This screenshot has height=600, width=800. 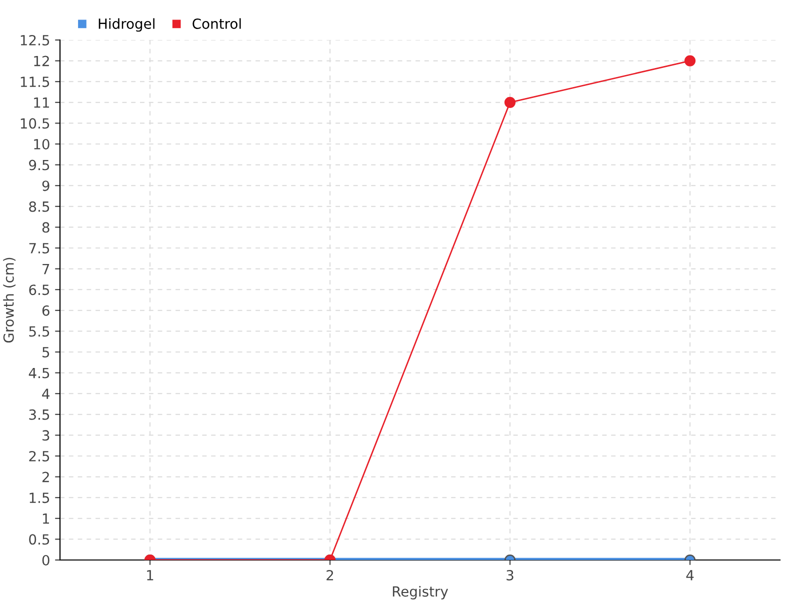 What do you see at coordinates (216, 23) in the screenshot?
I see `legend-label: Control` at bounding box center [216, 23].